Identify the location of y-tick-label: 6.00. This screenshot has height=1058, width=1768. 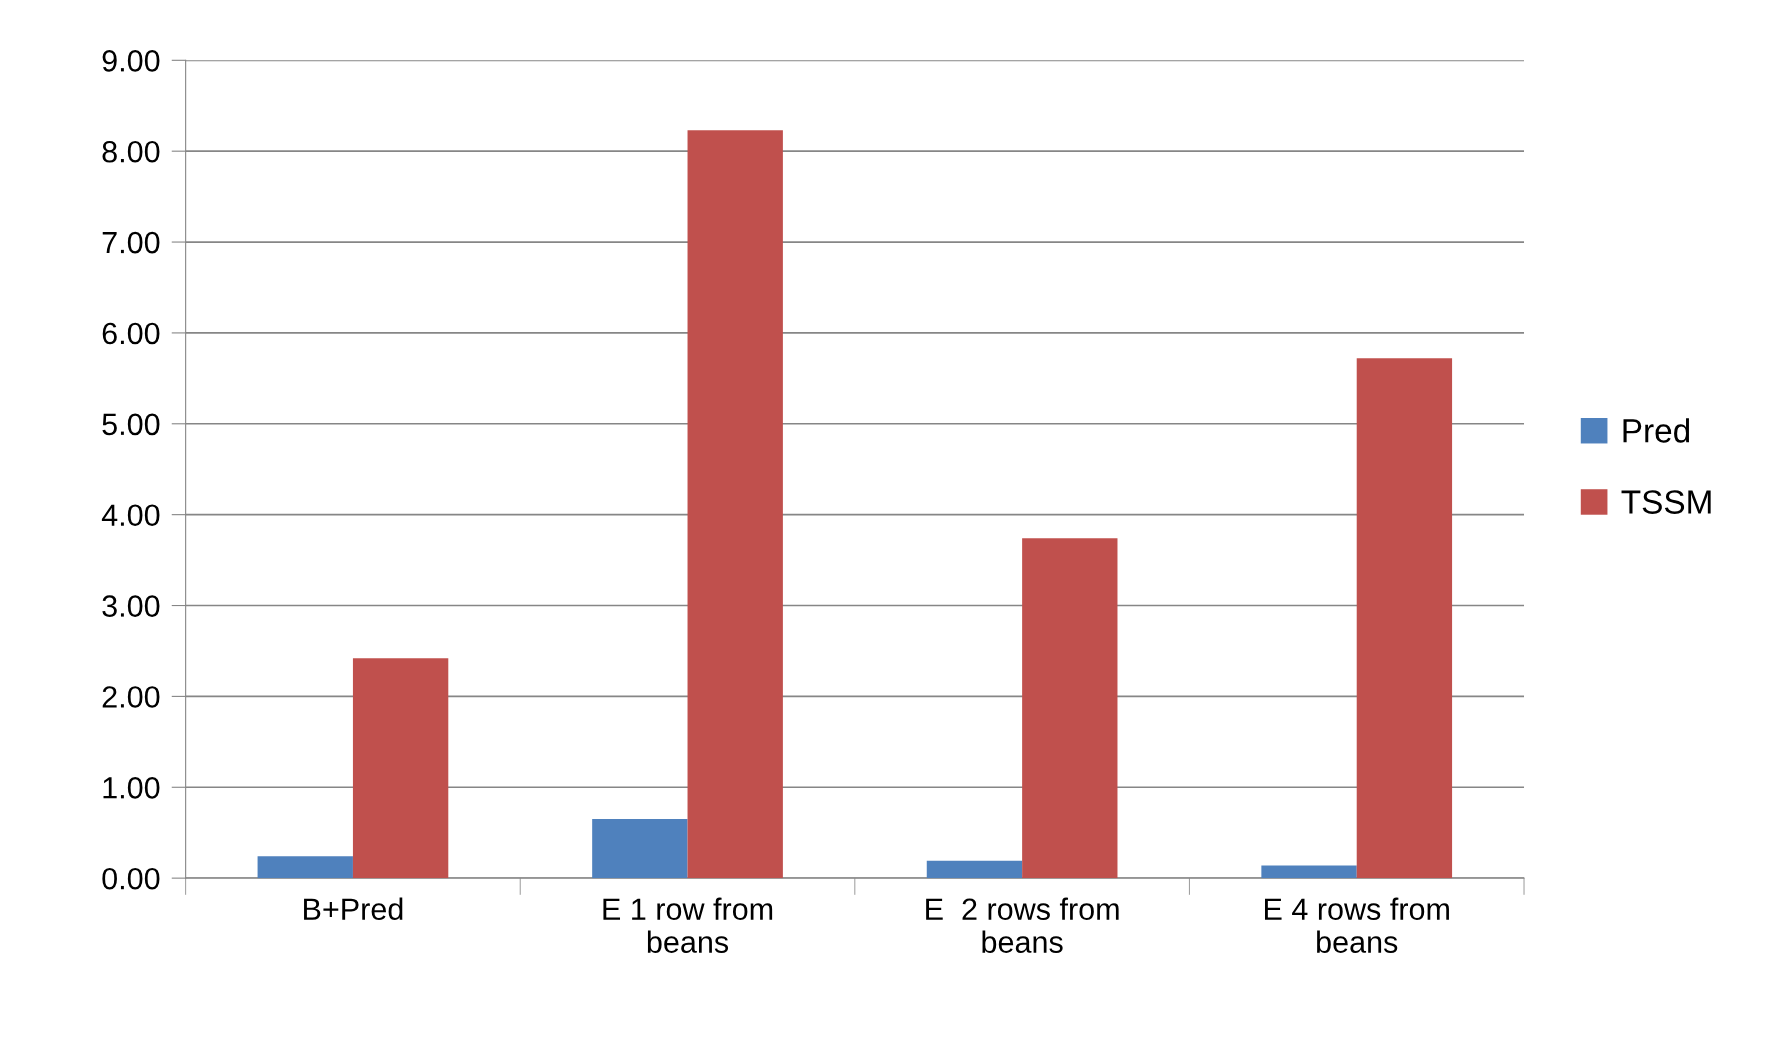
(131, 333).